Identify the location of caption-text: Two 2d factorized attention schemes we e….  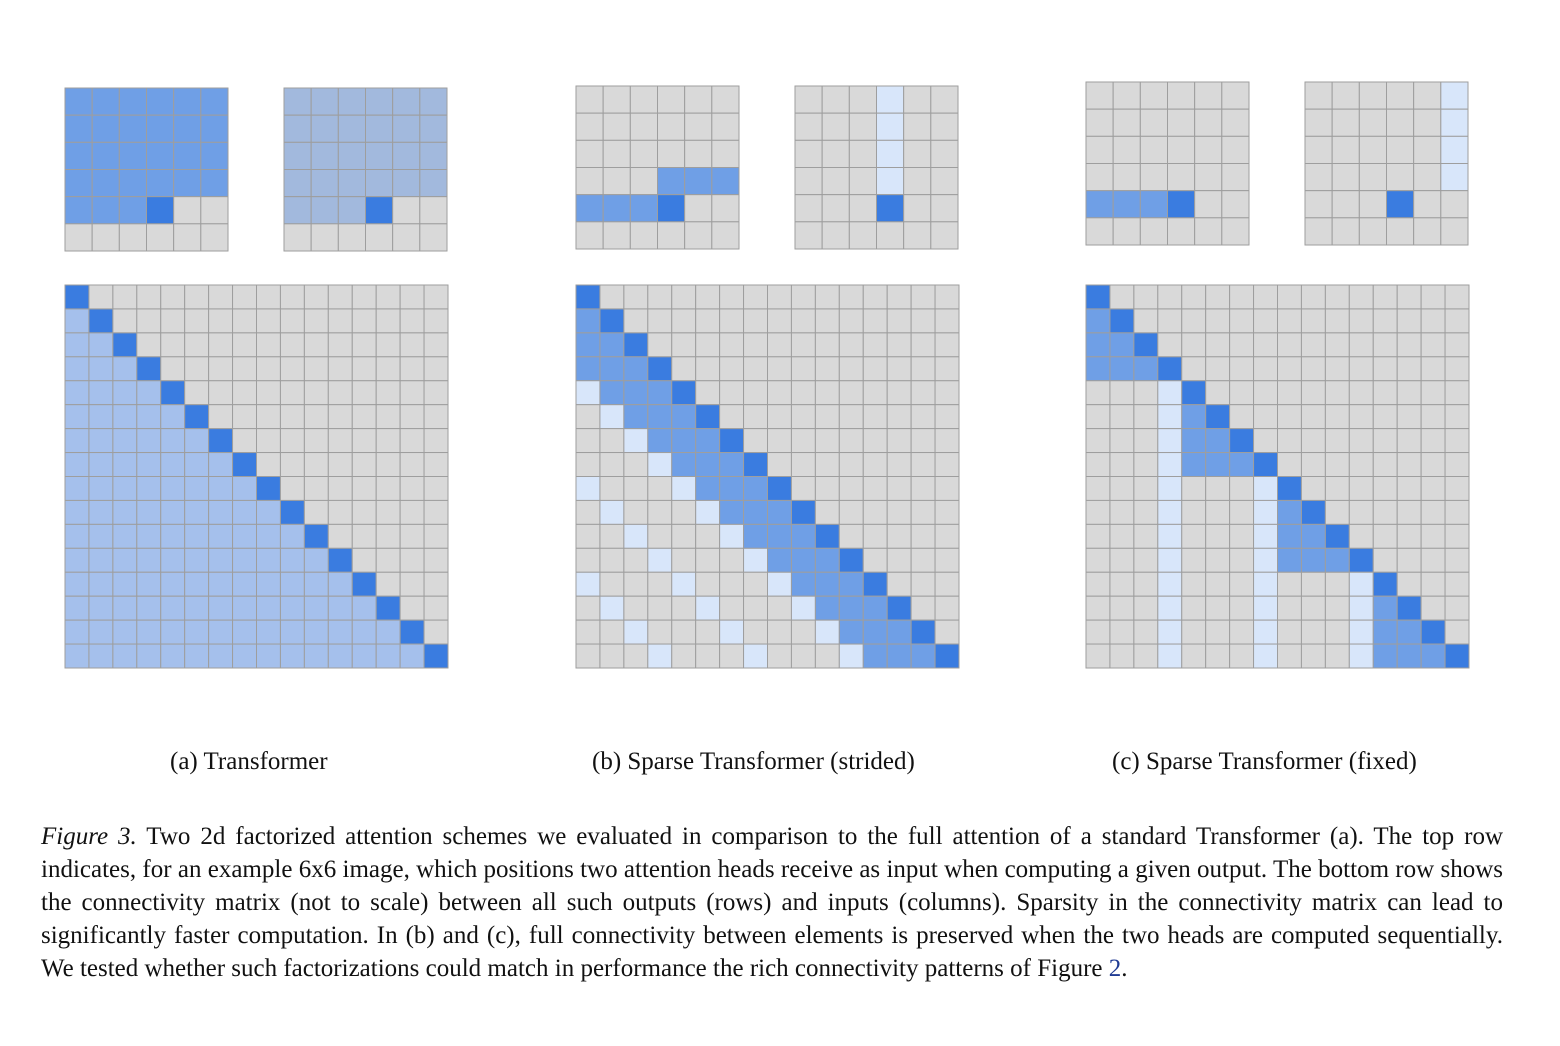
(772, 902).